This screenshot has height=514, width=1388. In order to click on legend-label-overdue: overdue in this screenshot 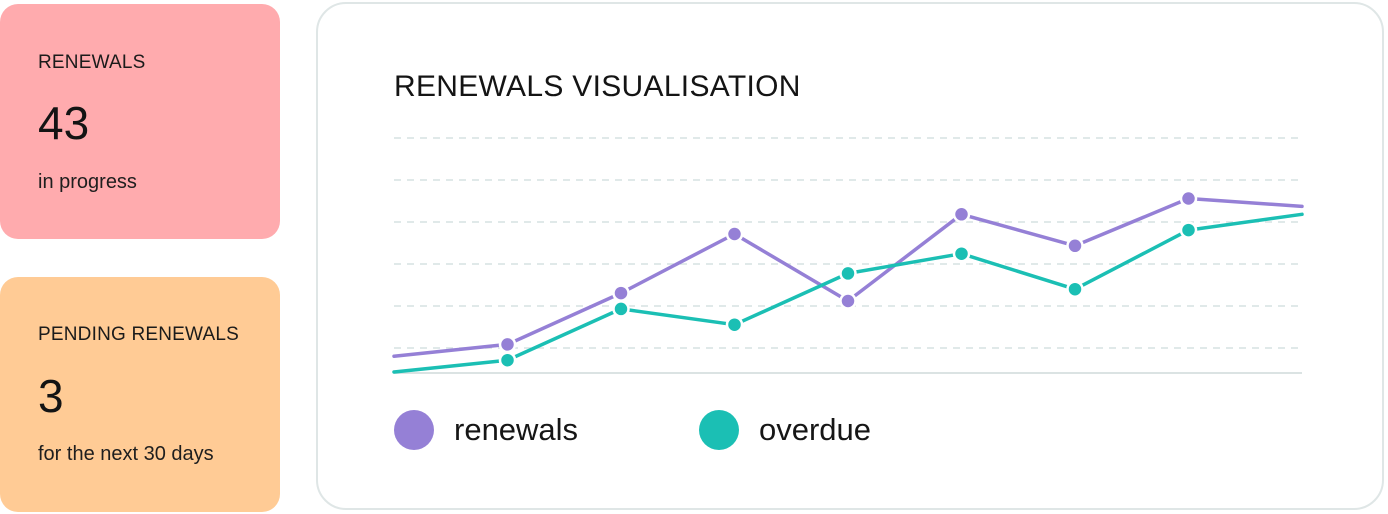, I will do `click(815, 429)`.